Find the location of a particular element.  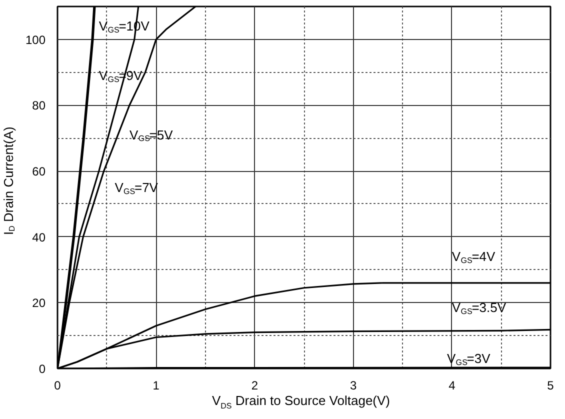

x-tick-label: 5 is located at coordinates (550, 385).